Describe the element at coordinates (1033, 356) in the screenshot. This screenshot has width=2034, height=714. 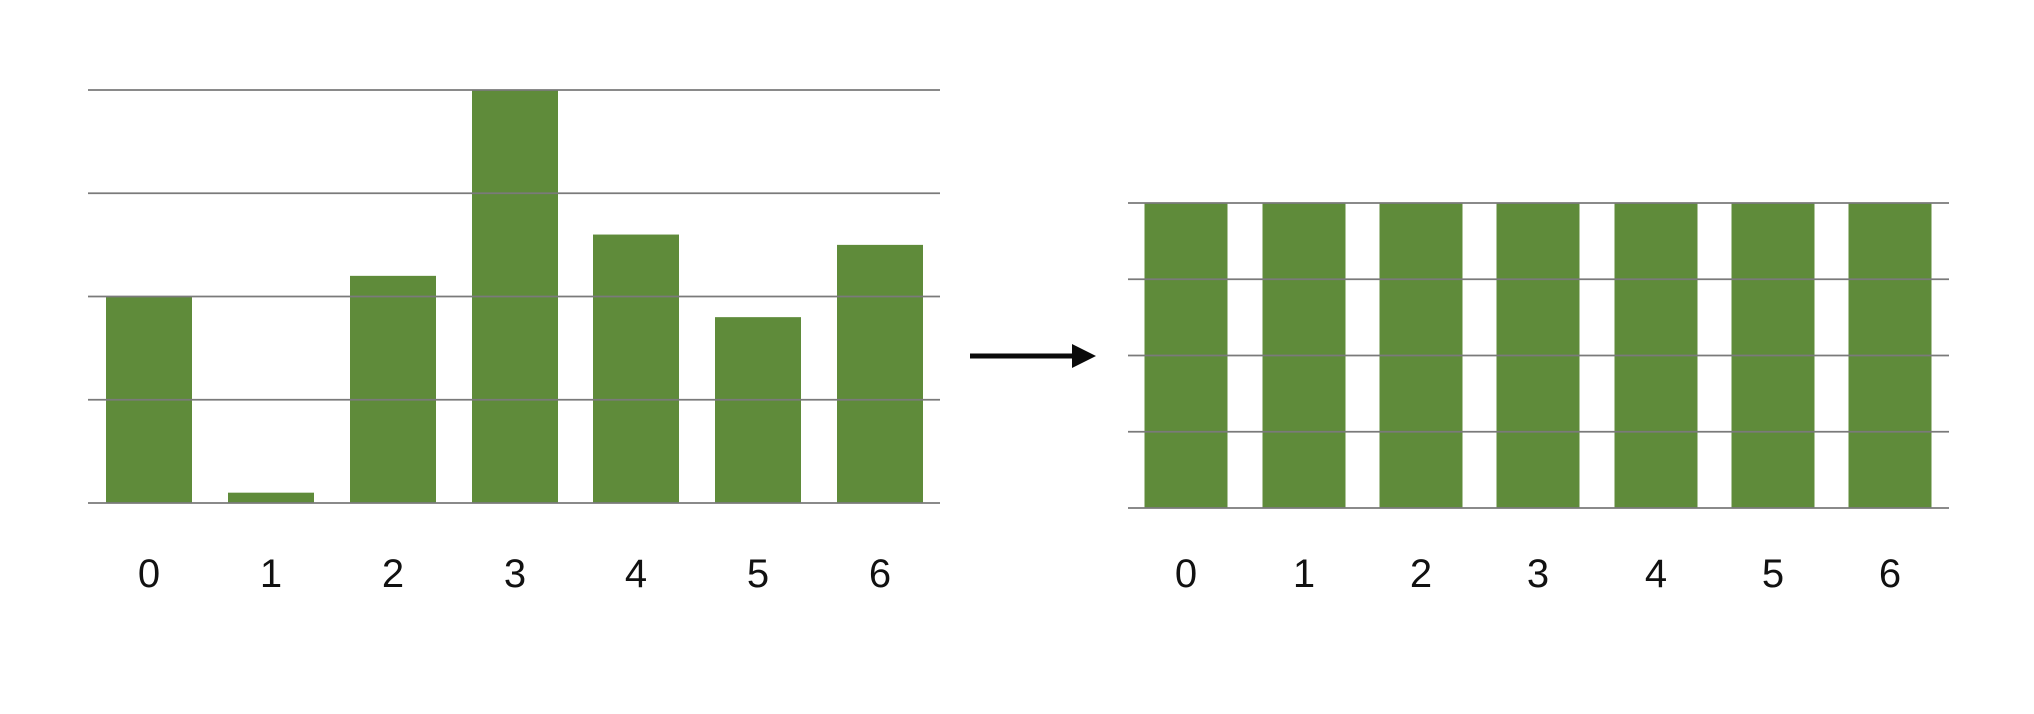
I see `right-arrow-icon` at that location.